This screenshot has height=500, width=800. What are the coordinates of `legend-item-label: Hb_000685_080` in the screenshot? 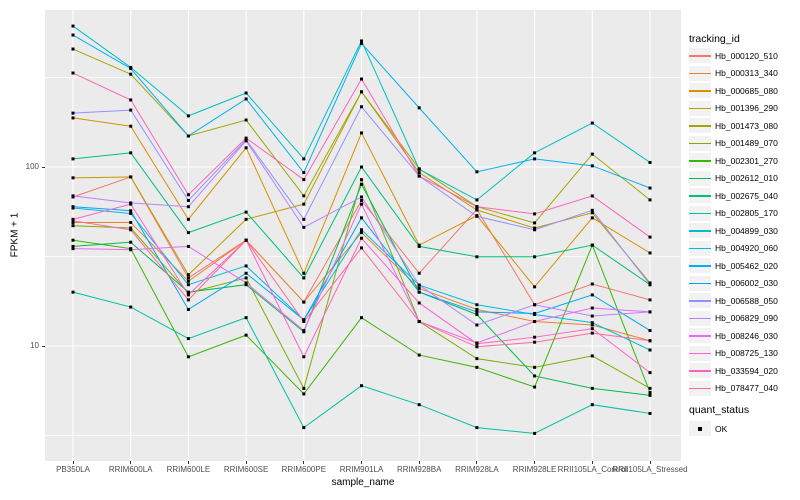 It's located at (746, 90).